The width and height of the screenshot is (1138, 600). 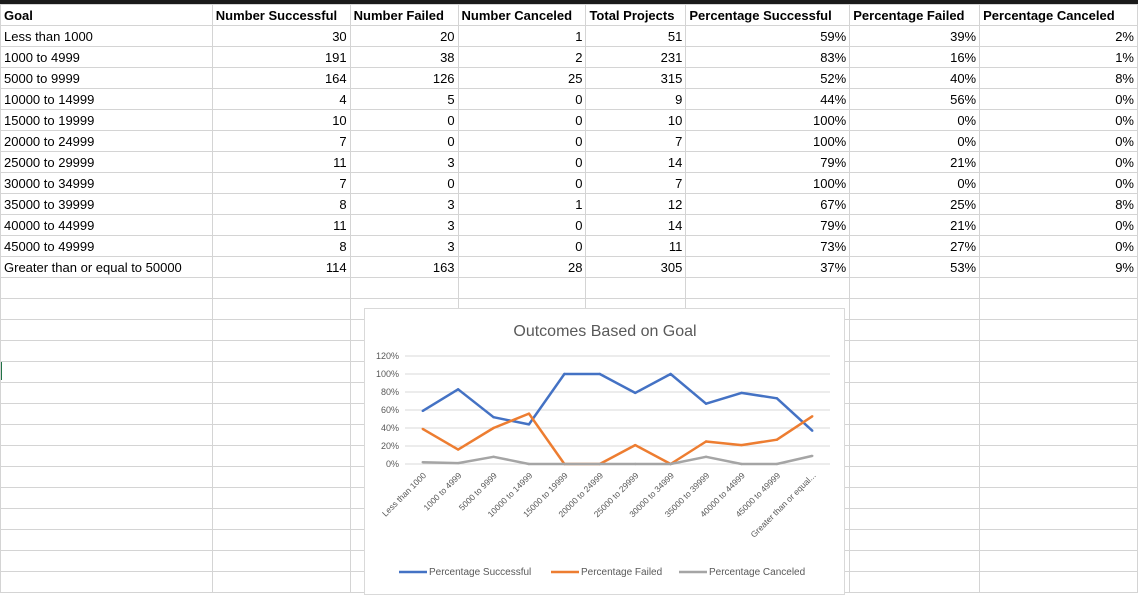 I want to click on value-cell: 51, so click(x=636, y=36).